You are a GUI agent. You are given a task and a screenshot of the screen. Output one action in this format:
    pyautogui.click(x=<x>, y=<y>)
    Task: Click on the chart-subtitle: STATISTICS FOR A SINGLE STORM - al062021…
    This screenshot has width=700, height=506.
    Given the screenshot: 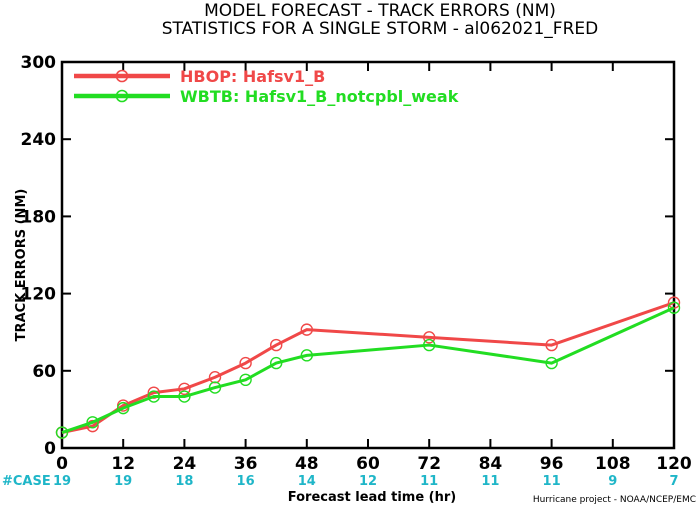 What is the action you would take?
    pyautogui.click(x=380, y=29)
    